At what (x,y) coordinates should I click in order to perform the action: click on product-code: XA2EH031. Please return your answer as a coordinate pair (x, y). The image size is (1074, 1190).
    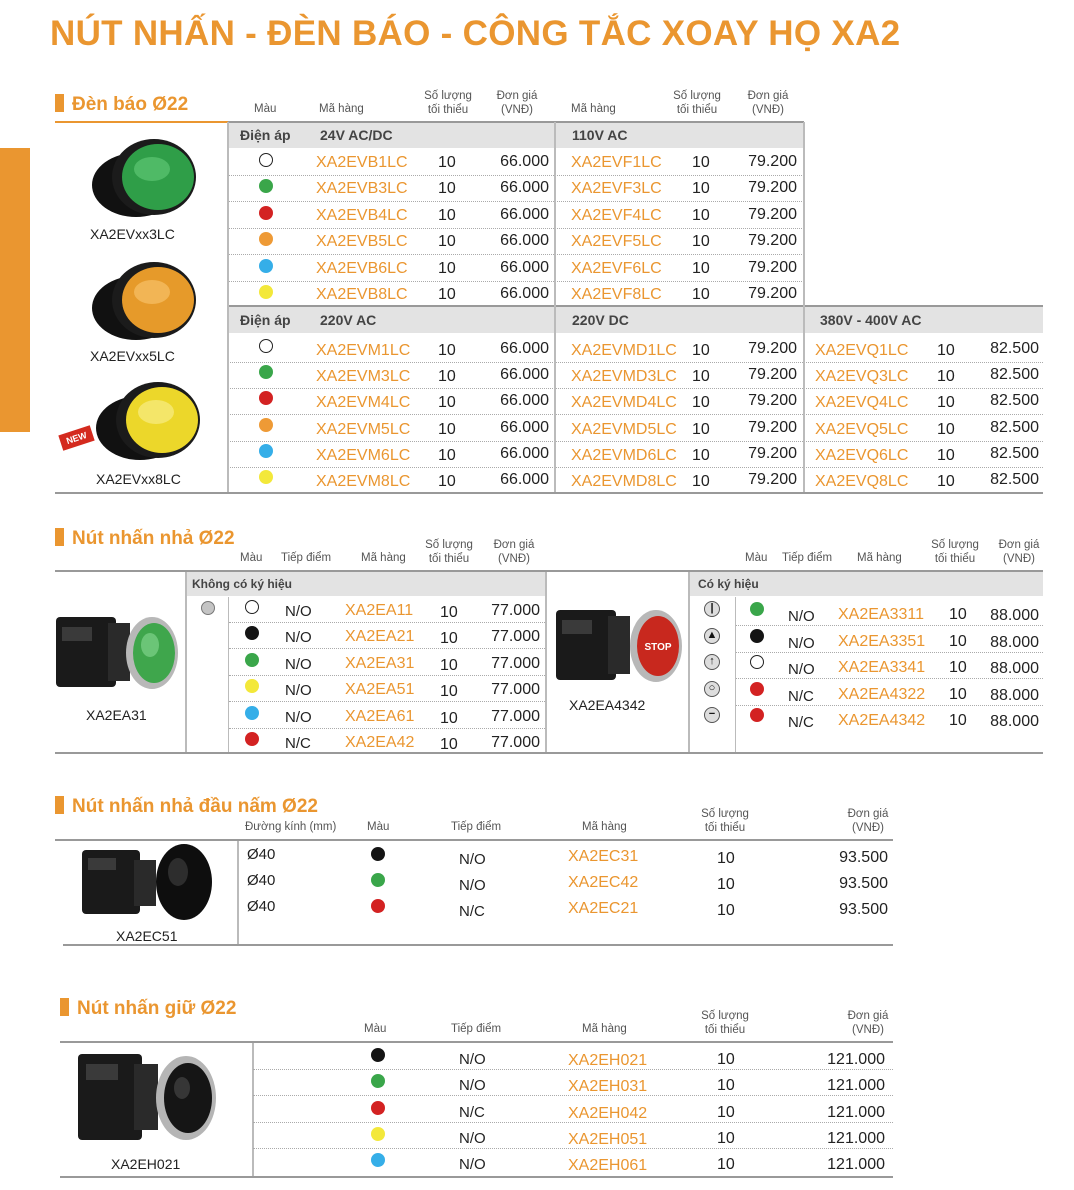
    Looking at the image, I should click on (608, 1086).